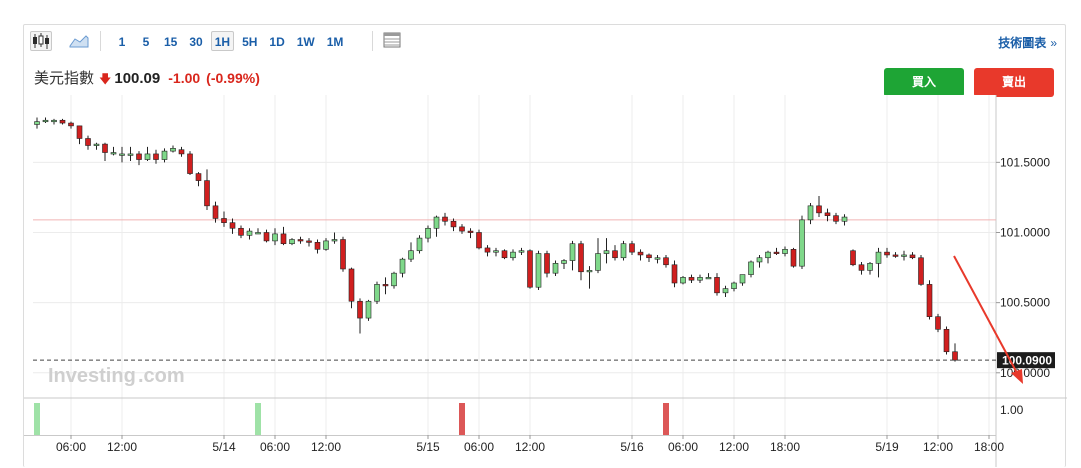  What do you see at coordinates (79, 41) in the screenshot?
I see `area-chart-icon` at bounding box center [79, 41].